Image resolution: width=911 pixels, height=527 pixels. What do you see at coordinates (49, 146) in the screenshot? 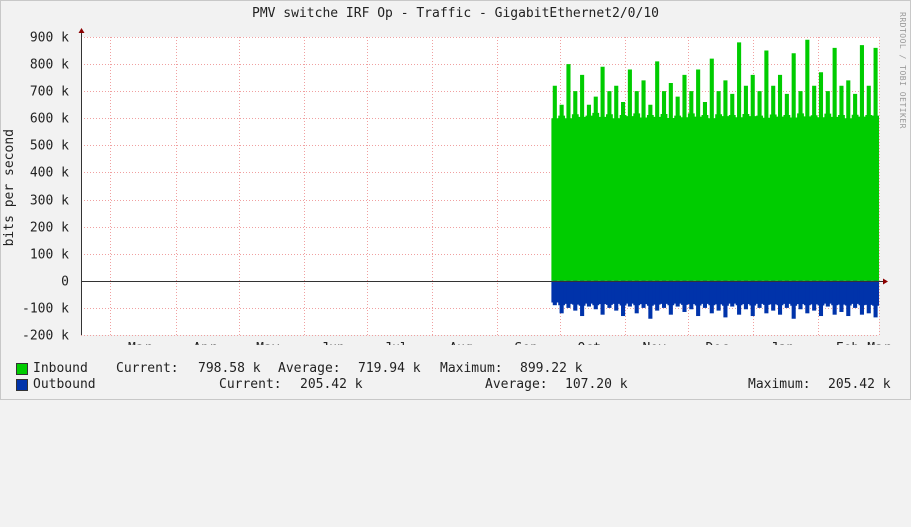
I see `y-tick-label: 500 k` at bounding box center [49, 146].